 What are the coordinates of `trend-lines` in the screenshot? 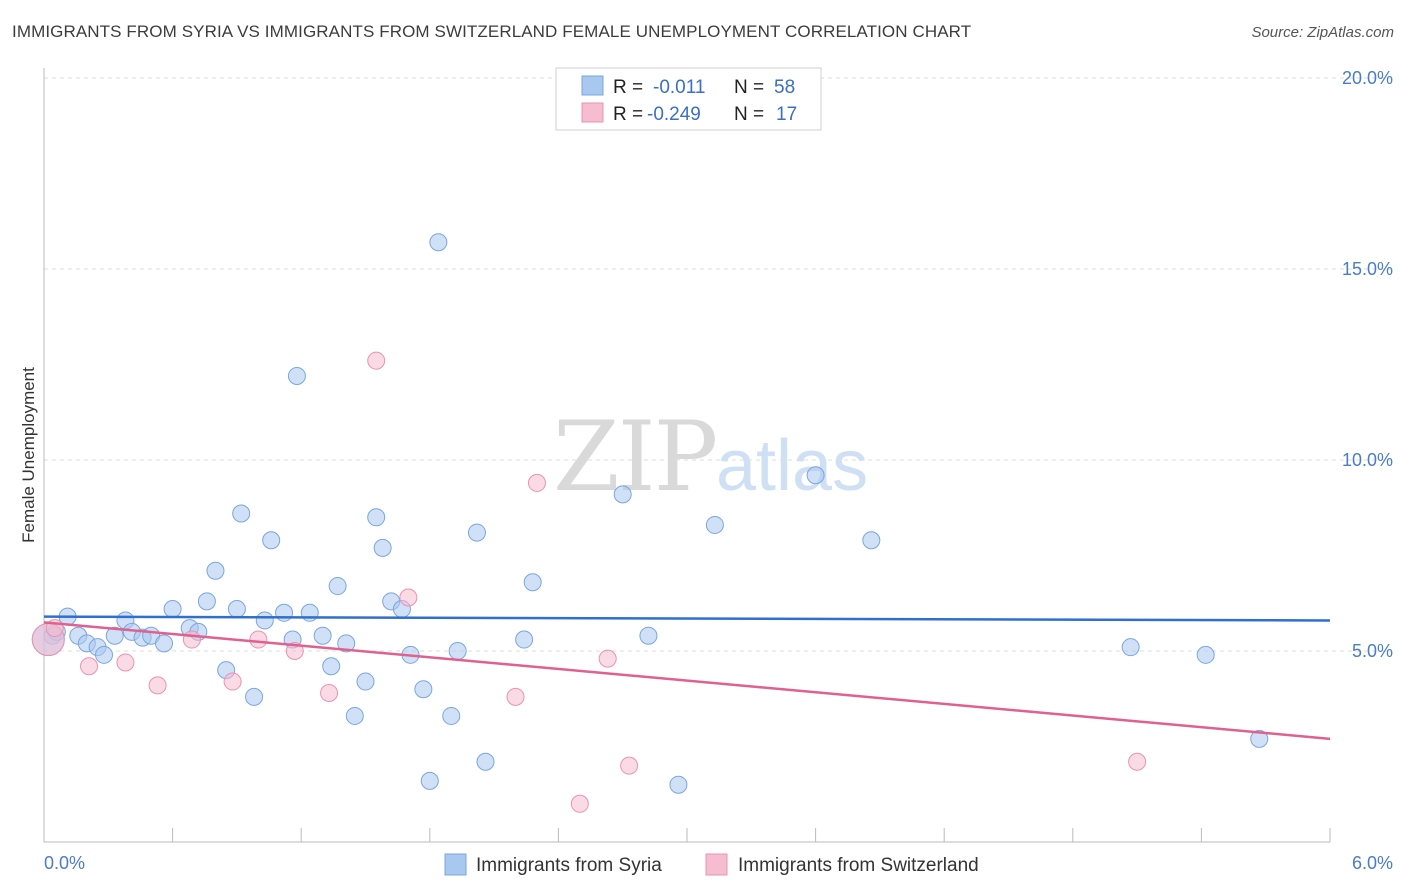 It's located at (687, 678).